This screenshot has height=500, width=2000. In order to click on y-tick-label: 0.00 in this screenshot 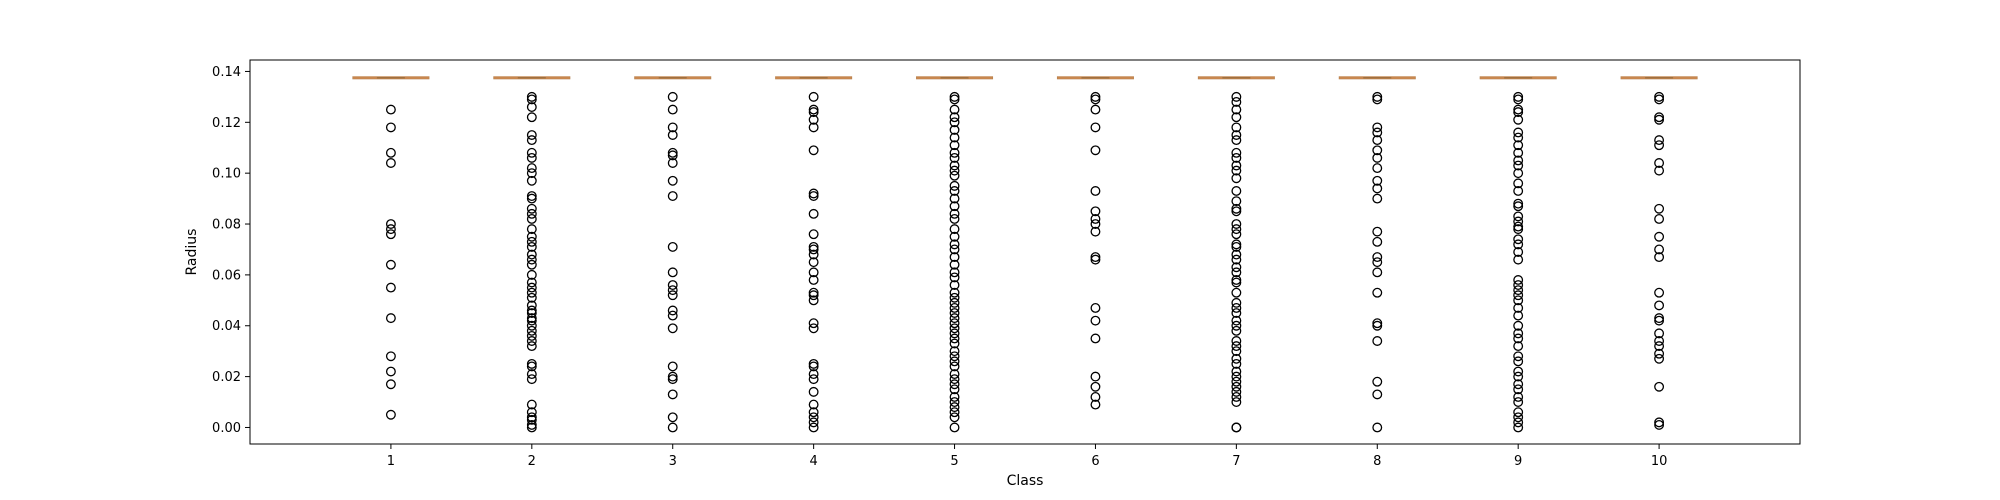, I will do `click(226, 428)`.